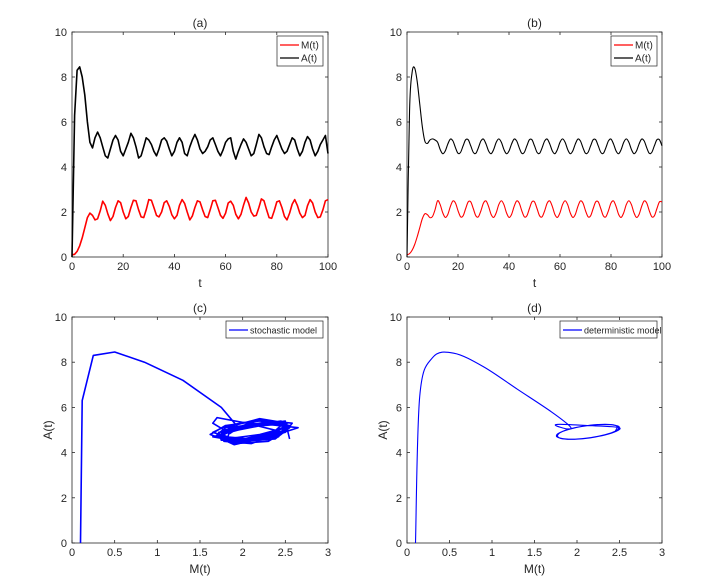 The width and height of the screenshot is (705, 585). What do you see at coordinates (517, 447) in the screenshot?
I see `series-line-deterministicmodel` at bounding box center [517, 447].